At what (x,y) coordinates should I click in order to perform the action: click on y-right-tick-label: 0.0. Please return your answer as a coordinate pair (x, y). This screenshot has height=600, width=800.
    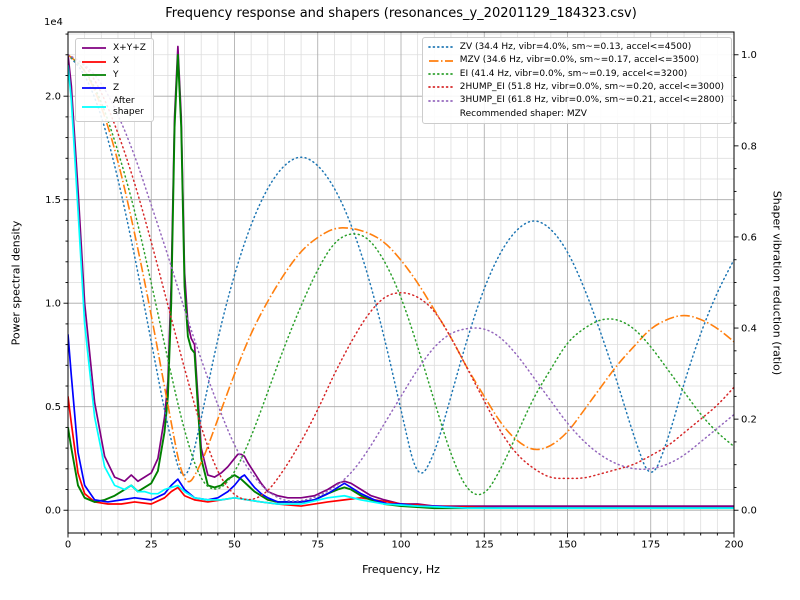
    Looking at the image, I should click on (749, 511).